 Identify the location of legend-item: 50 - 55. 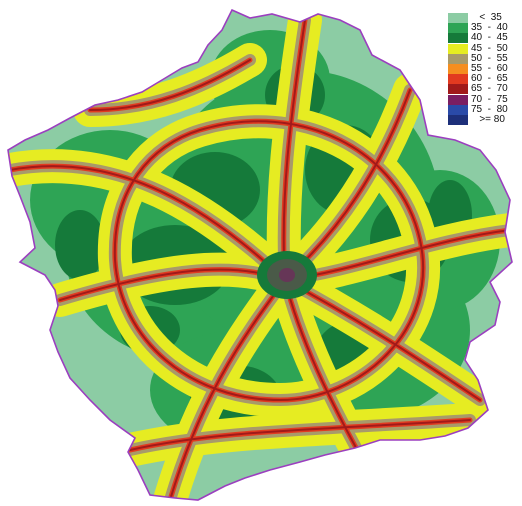
(483, 58).